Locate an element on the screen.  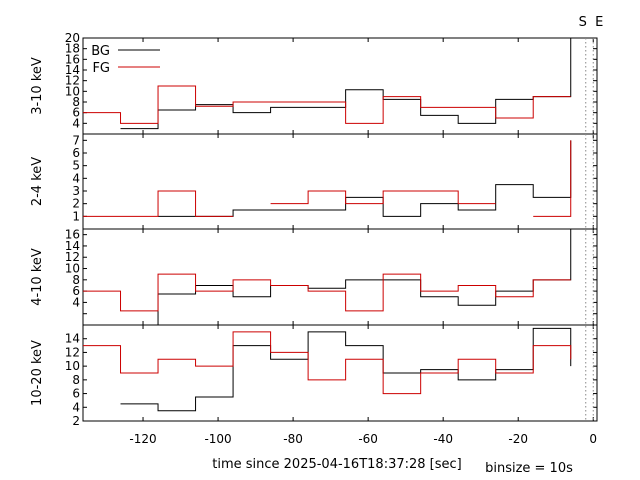
binsize-label: binsize = 10s is located at coordinates (529, 468).